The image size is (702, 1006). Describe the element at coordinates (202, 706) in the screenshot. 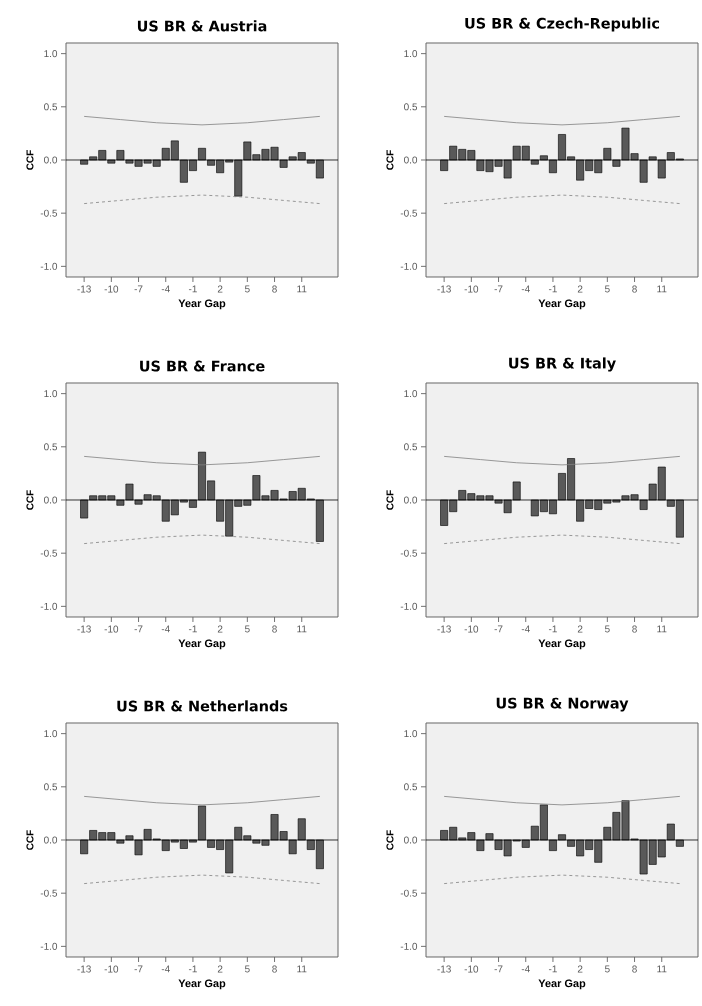

I see `chart-title: US BR & Netherlands` at that location.